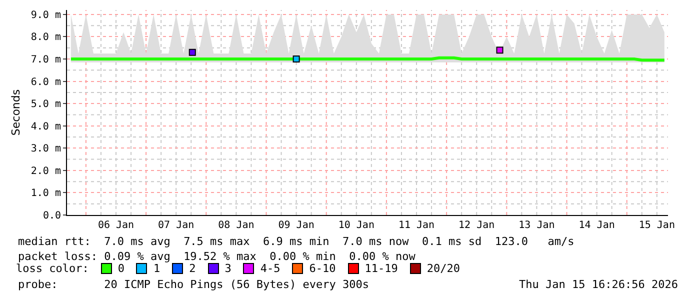  What do you see at coordinates (52, 268) in the screenshot?
I see `legend-title: loss color:` at bounding box center [52, 268].